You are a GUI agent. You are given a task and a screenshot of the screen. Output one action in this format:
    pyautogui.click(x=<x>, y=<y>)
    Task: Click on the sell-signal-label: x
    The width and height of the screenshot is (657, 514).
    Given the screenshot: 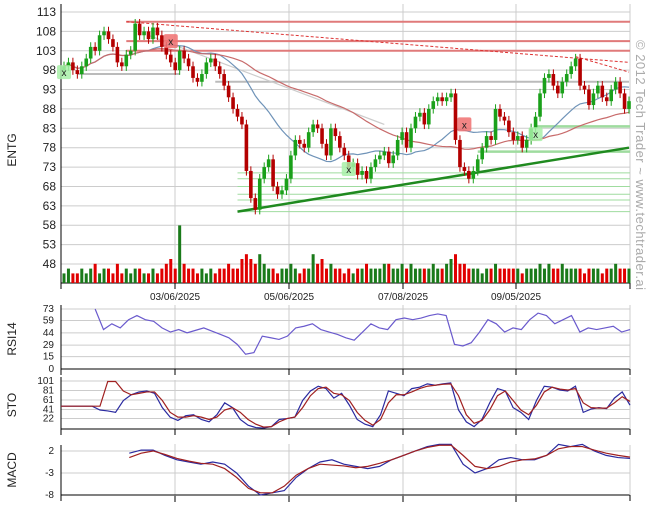 What is the action you would take?
    pyautogui.click(x=464, y=125)
    